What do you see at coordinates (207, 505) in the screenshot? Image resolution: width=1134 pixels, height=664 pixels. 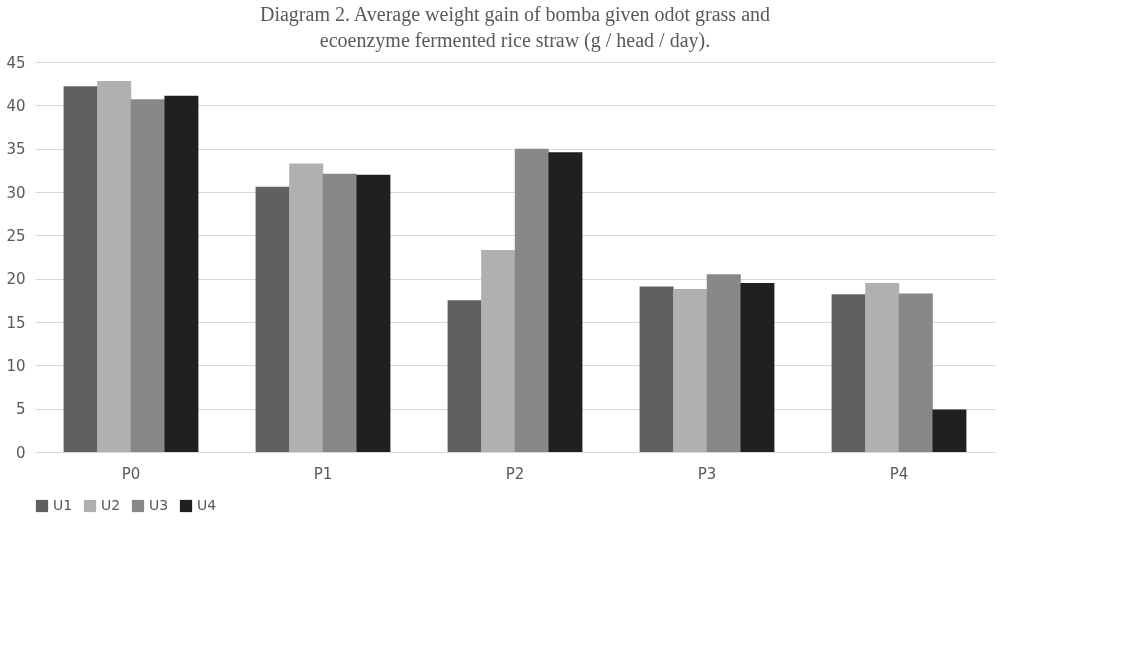 I see `legend-label: U4` at bounding box center [207, 505].